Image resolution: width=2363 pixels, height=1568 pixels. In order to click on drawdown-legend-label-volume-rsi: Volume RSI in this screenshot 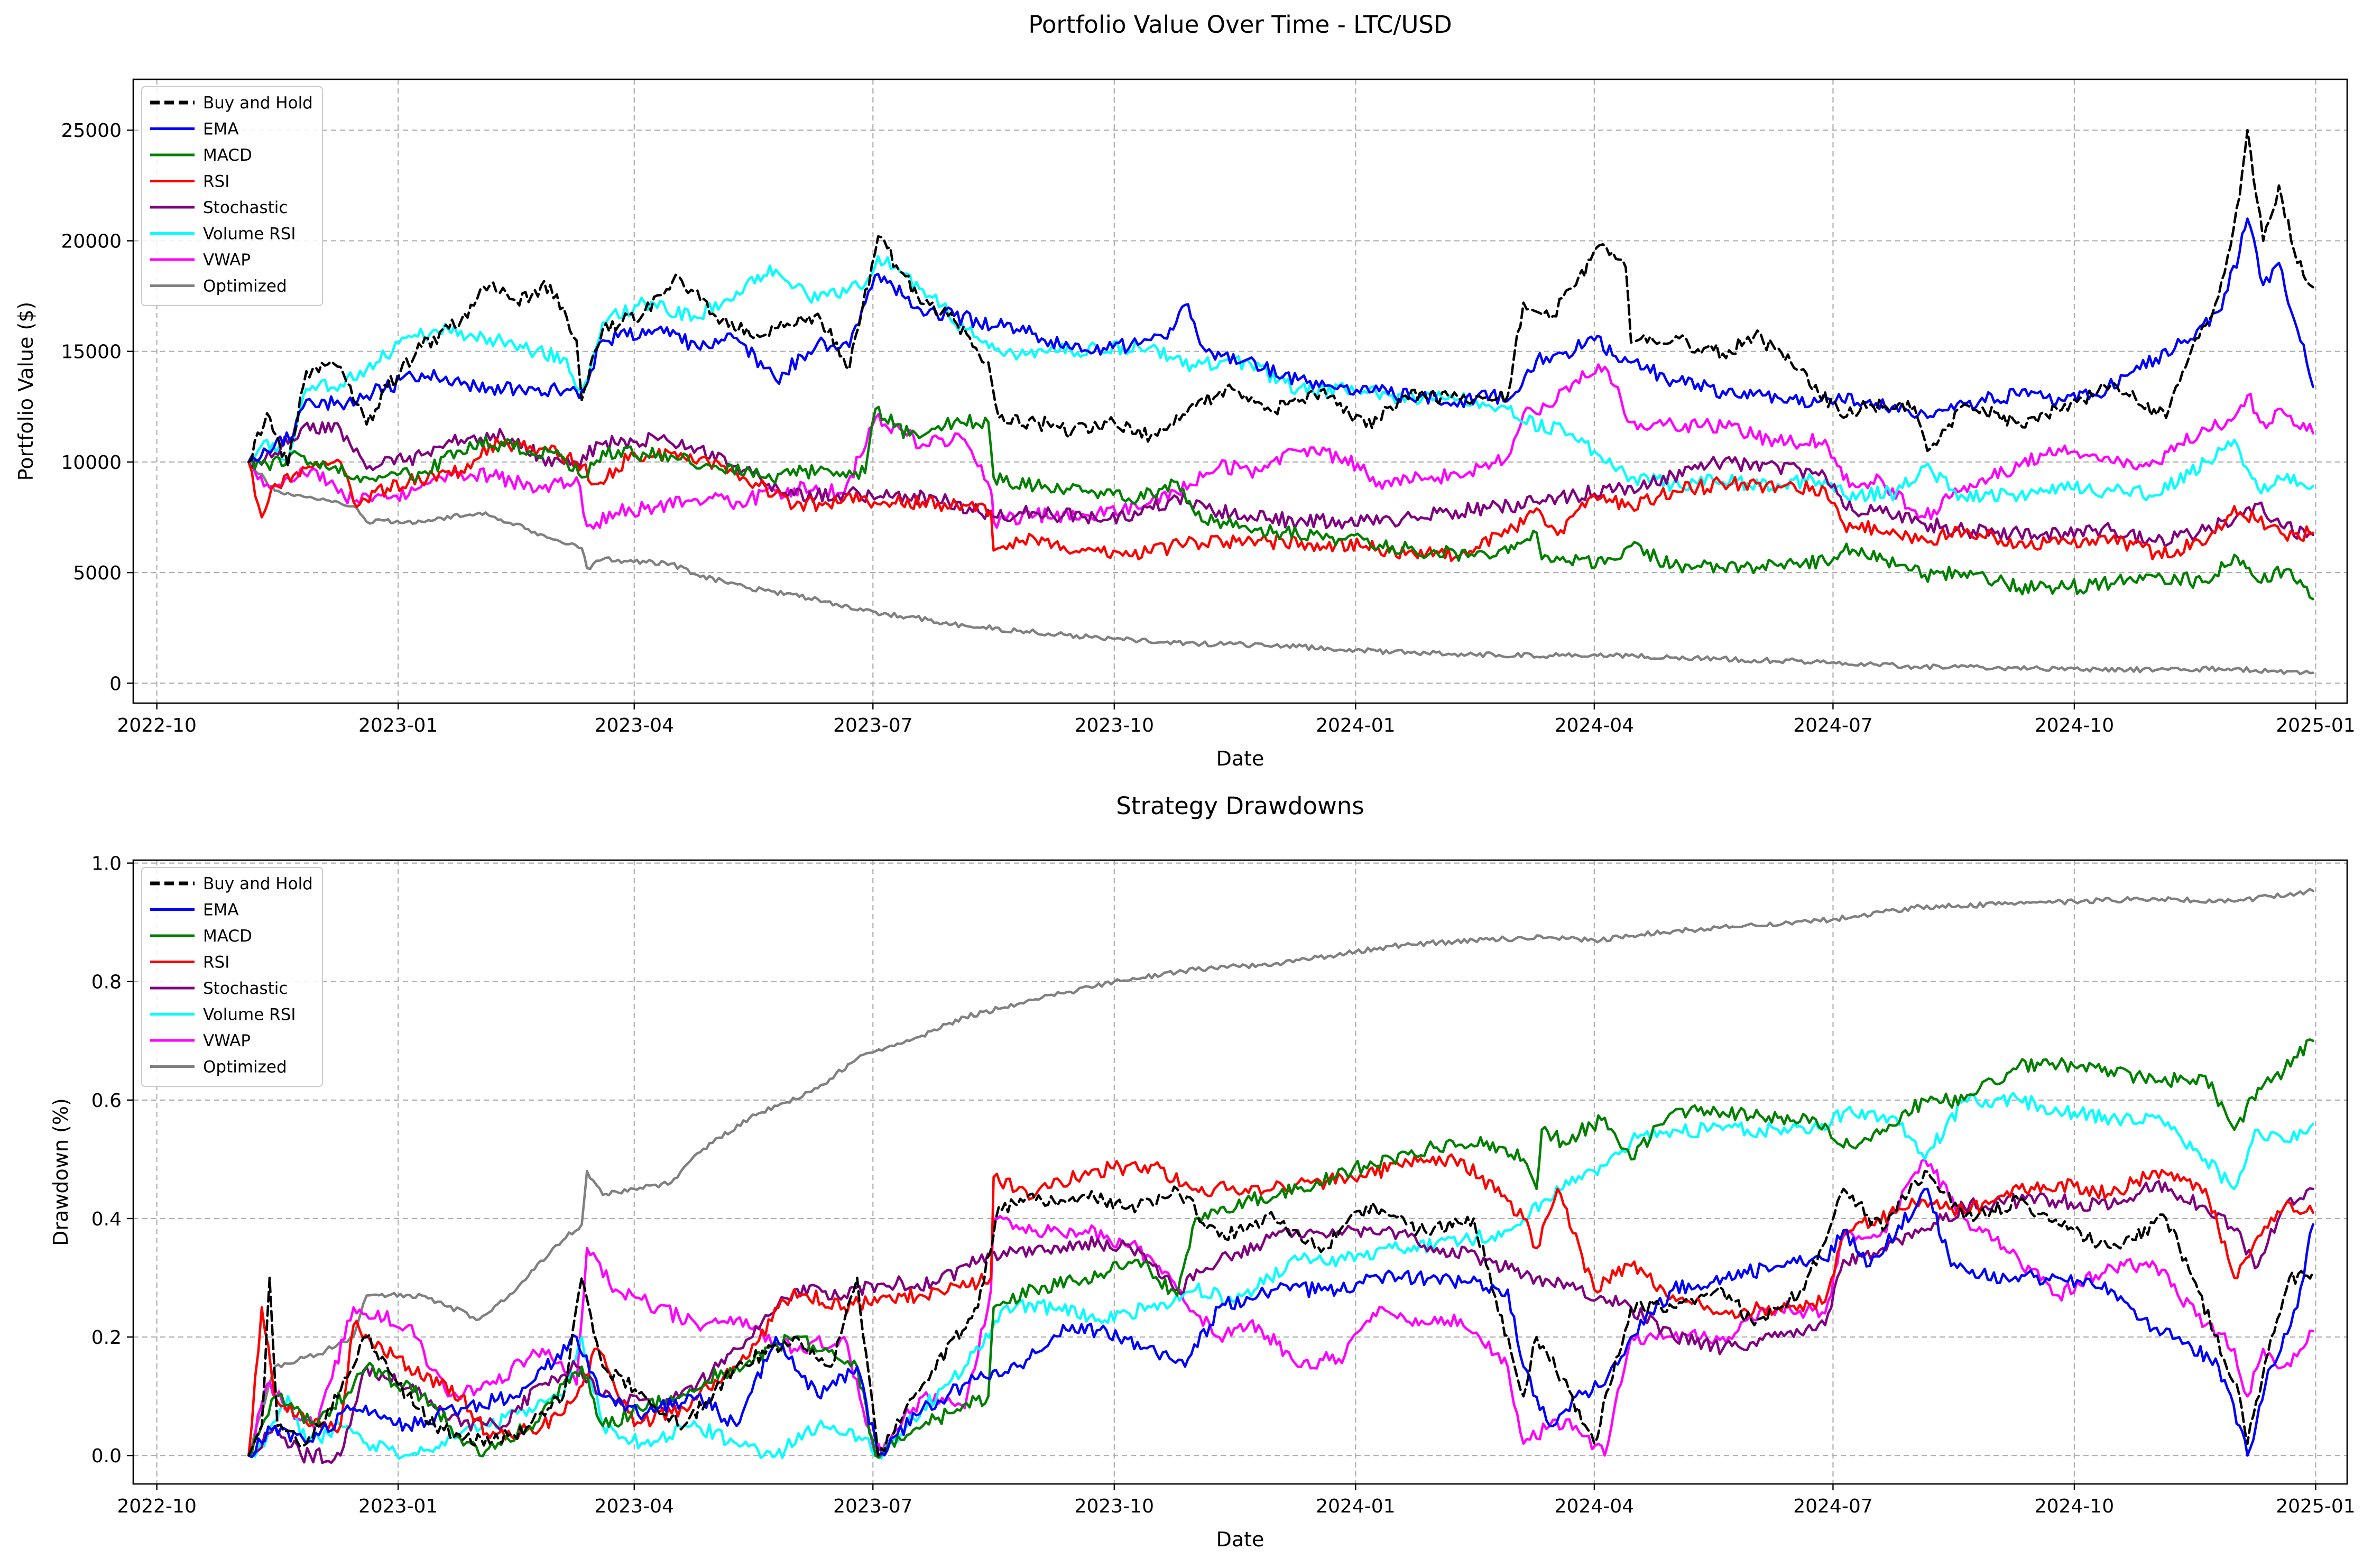, I will do `click(249, 1015)`.